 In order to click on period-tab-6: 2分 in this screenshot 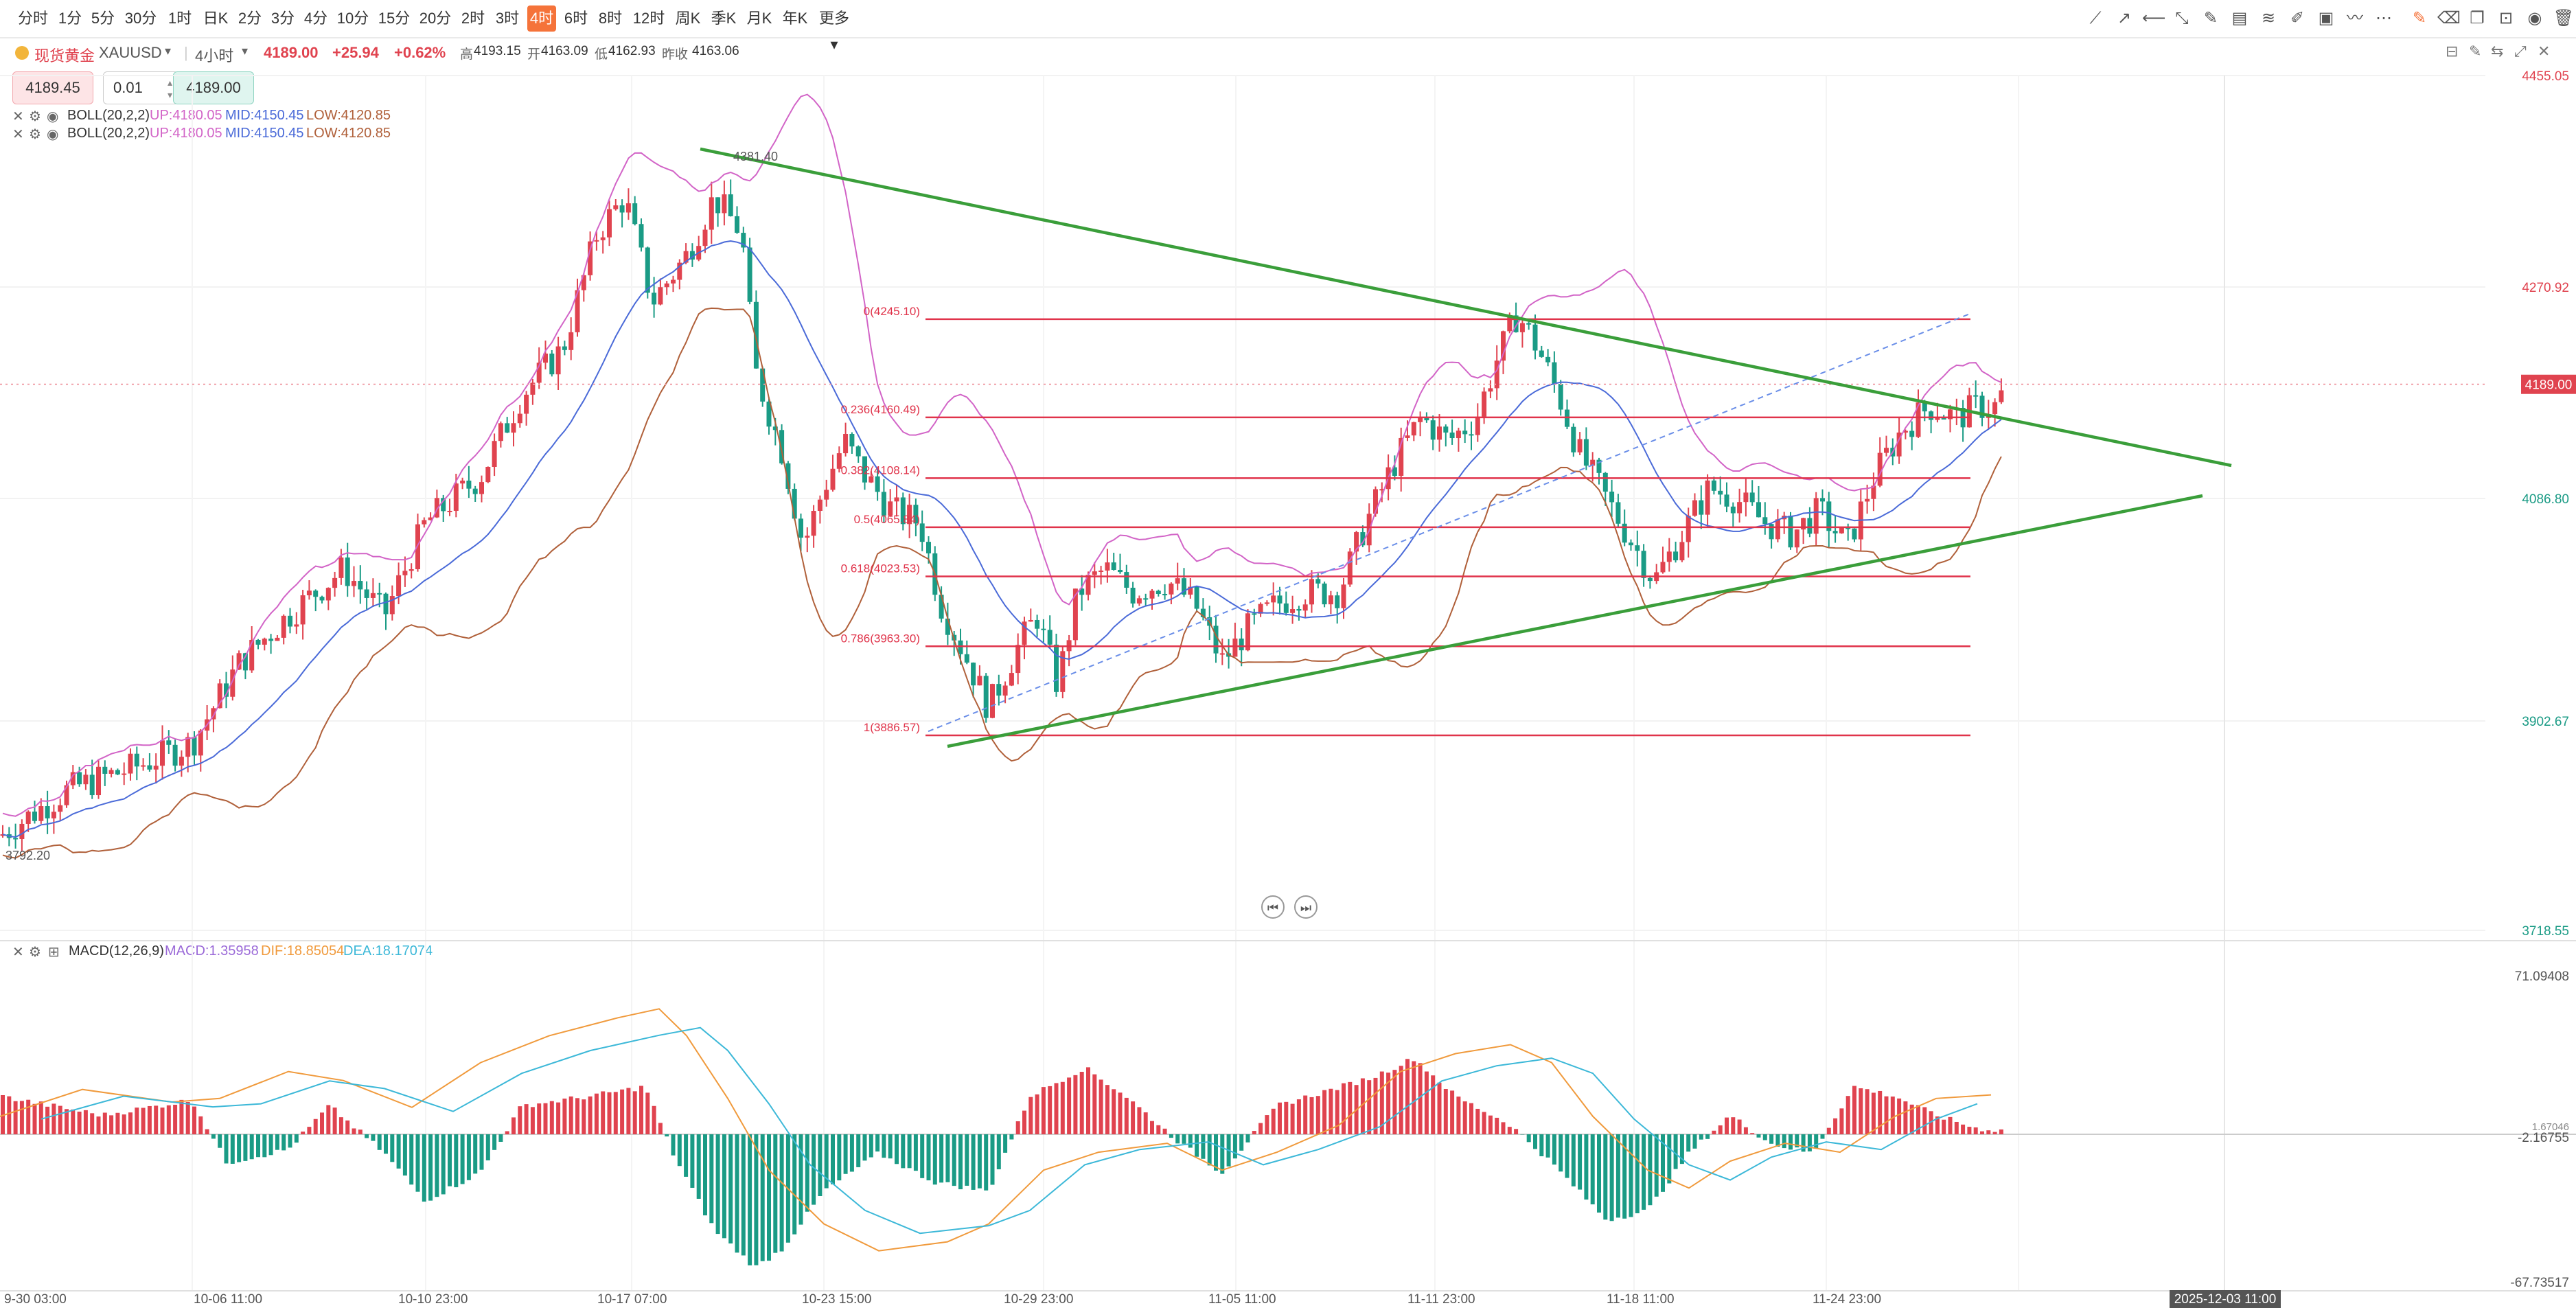, I will do `click(250, 18)`.